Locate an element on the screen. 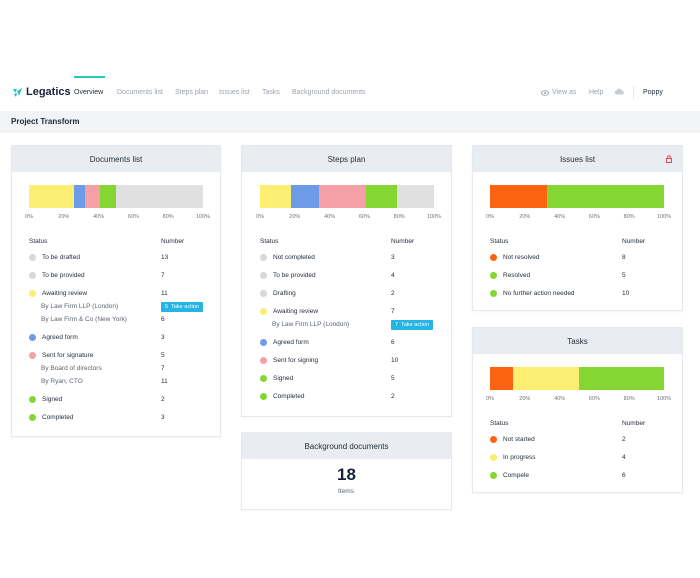 This screenshot has width=700, height=578. take-action-badge: 5 Take action is located at coordinates (182, 307).